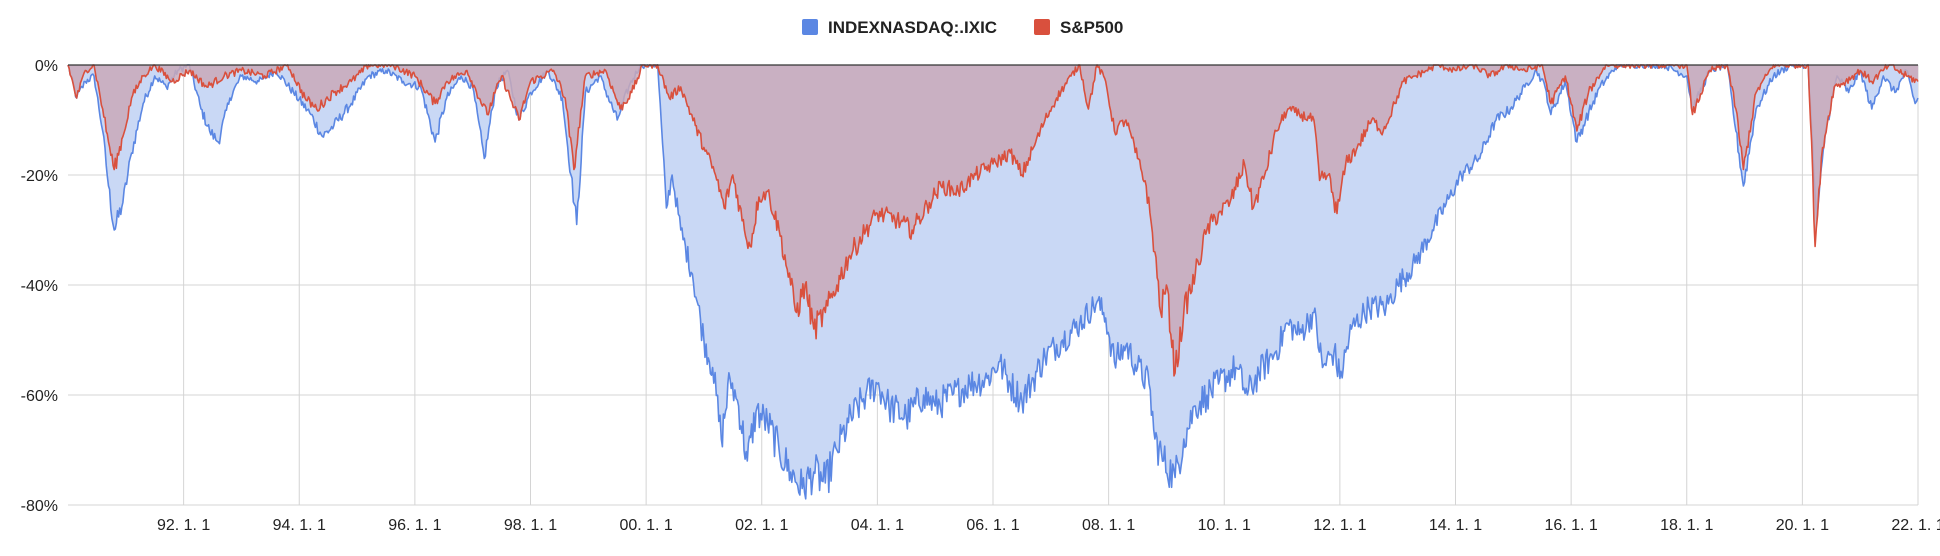 The image size is (1940, 556). Describe the element at coordinates (39, 396) in the screenshot. I see `y-tick-label: -60%` at that location.